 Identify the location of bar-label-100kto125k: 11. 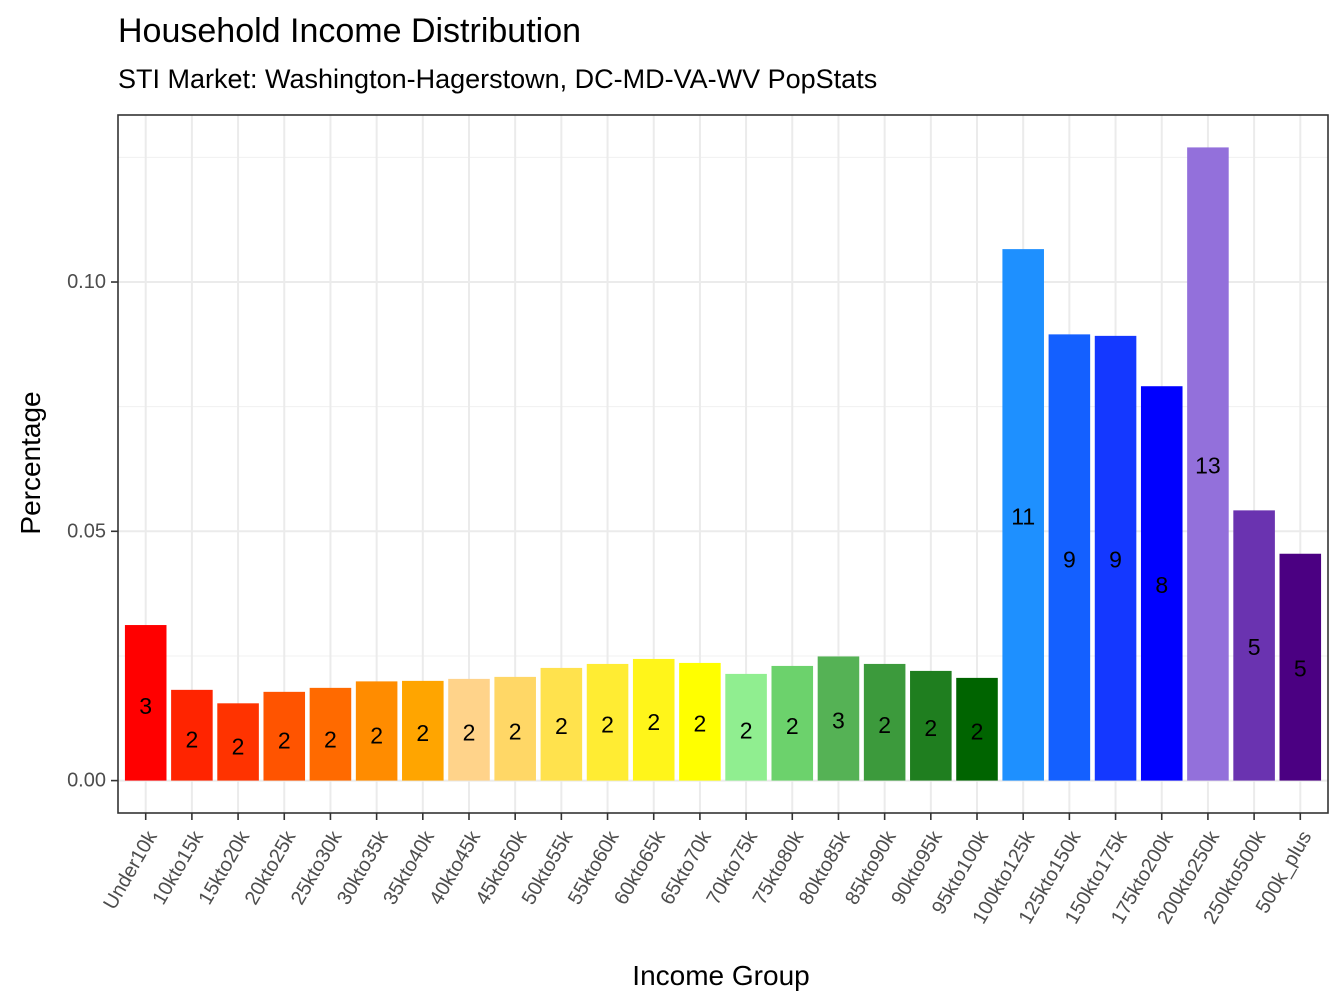
(1023, 516).